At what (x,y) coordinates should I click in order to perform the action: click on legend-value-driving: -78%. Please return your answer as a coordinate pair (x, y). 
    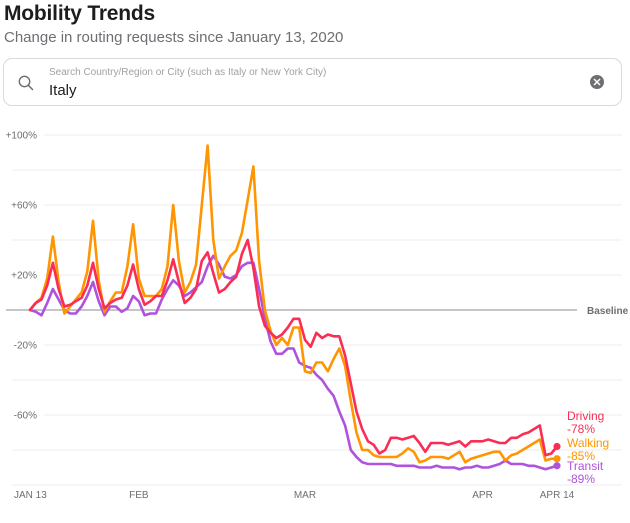
    Looking at the image, I should click on (581, 429).